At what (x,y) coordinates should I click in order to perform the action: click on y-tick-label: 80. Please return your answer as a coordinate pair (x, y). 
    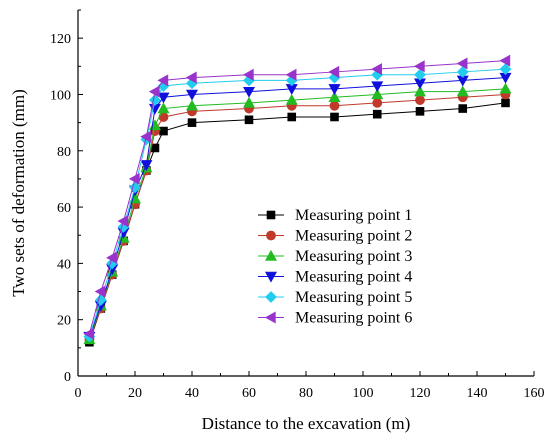
    Looking at the image, I should click on (64, 152).